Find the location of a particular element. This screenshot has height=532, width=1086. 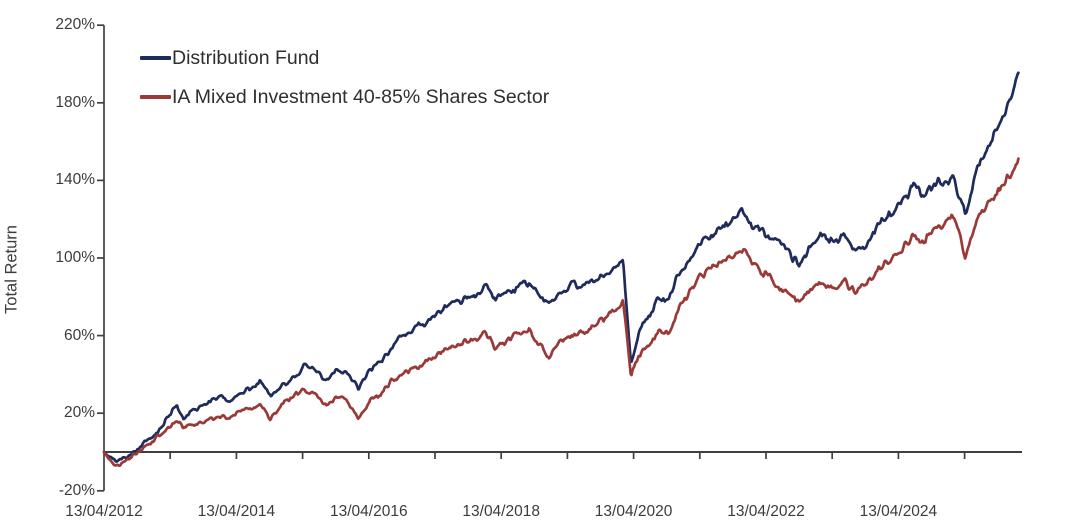

y-tick-label: 140% is located at coordinates (75, 180).